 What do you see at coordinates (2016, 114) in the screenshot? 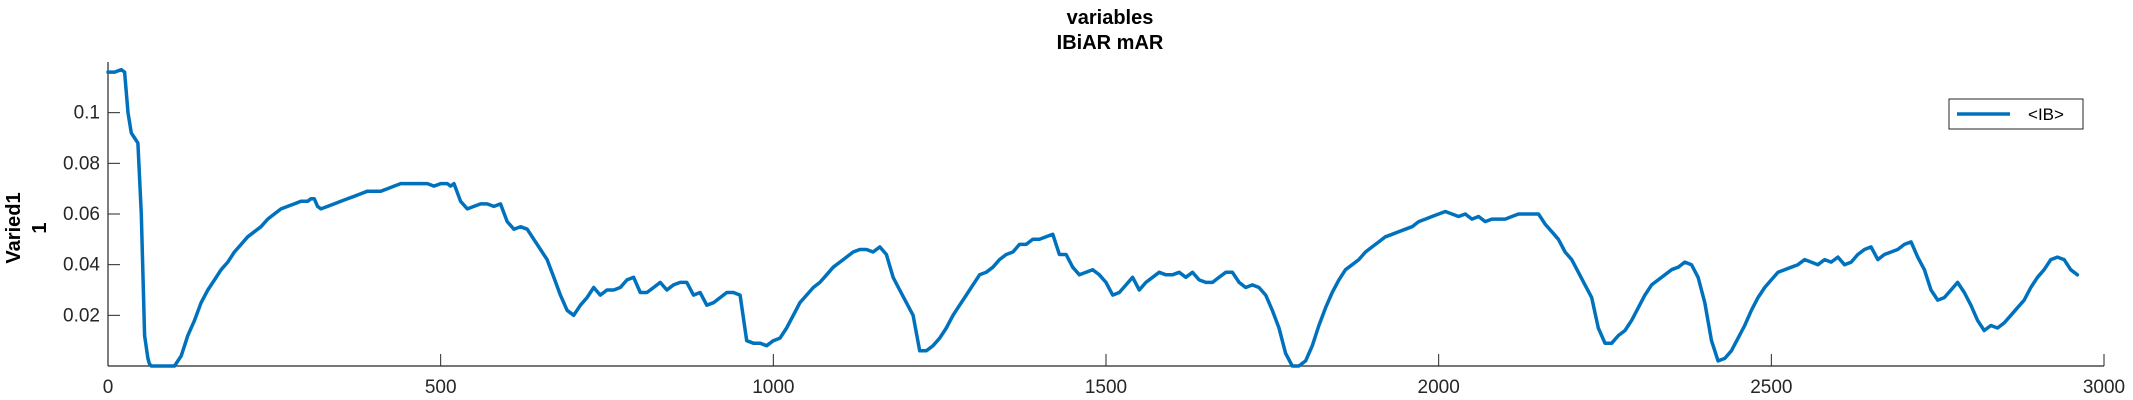
I see `legend: <IB>` at bounding box center [2016, 114].